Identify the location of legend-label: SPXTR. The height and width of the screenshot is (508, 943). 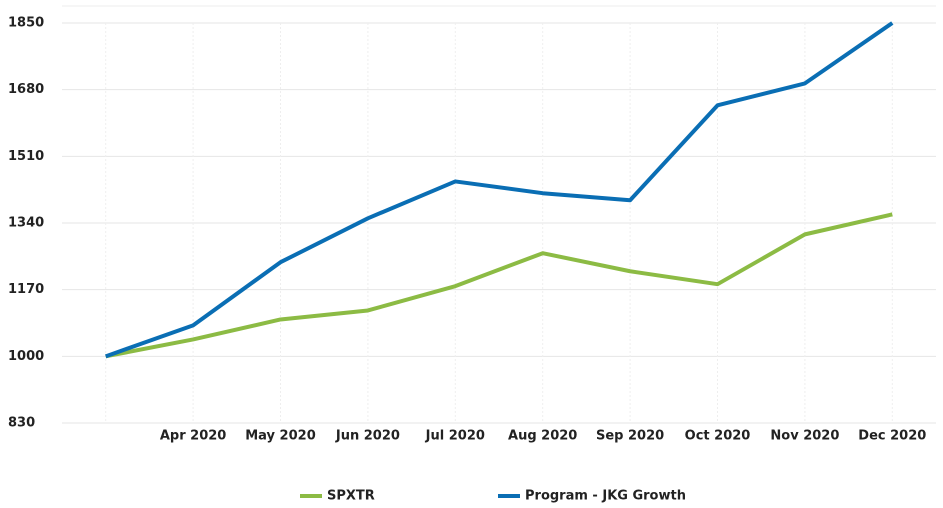
(351, 496).